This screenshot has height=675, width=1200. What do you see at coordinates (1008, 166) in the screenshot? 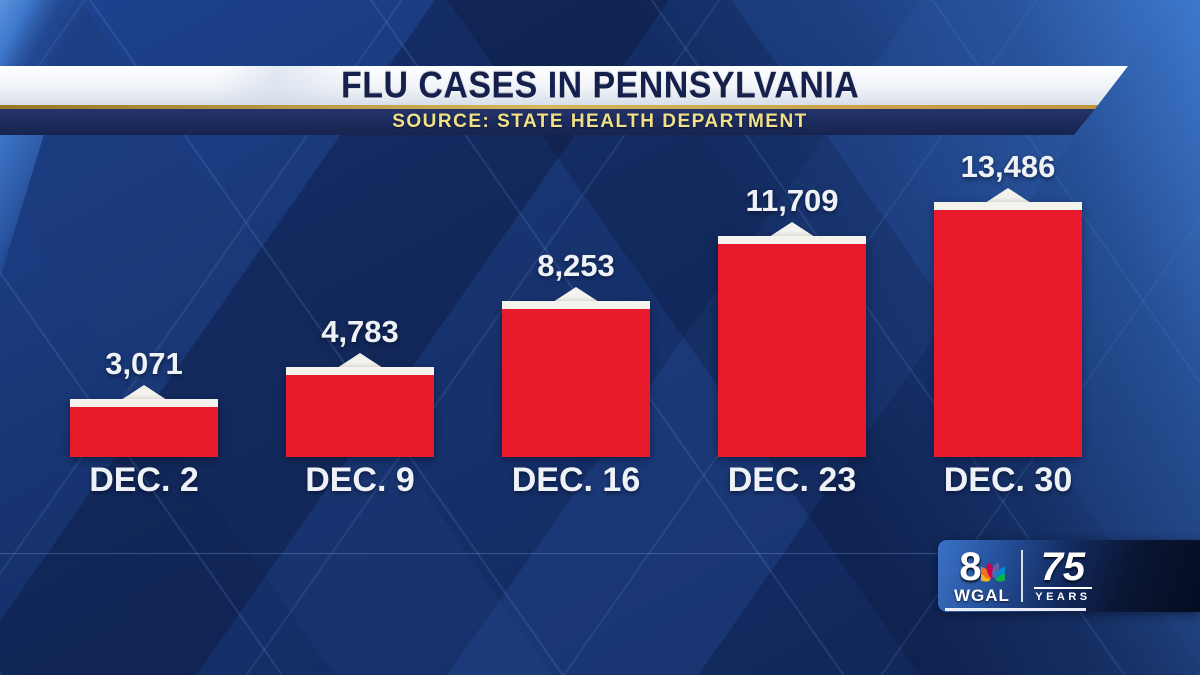
I see `bar-value-label: 13,486` at bounding box center [1008, 166].